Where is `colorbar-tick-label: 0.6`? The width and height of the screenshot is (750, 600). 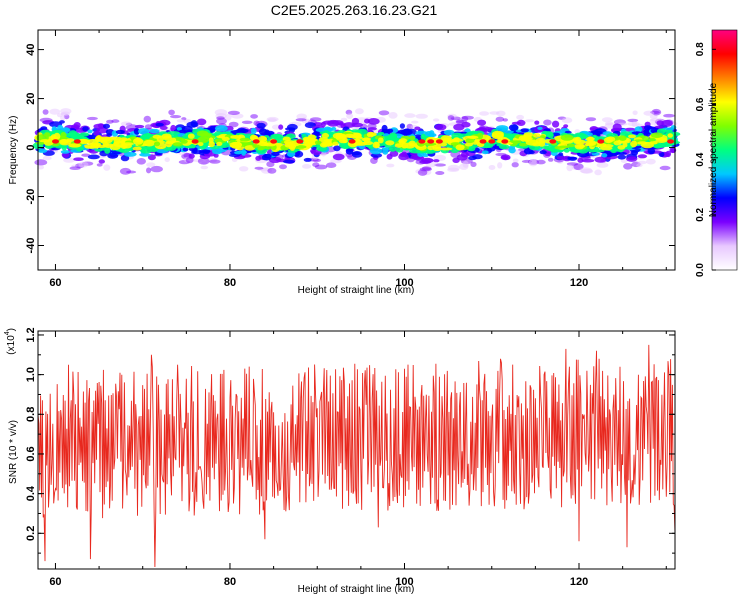 colorbar-tick-label: 0.6 is located at coordinates (700, 104).